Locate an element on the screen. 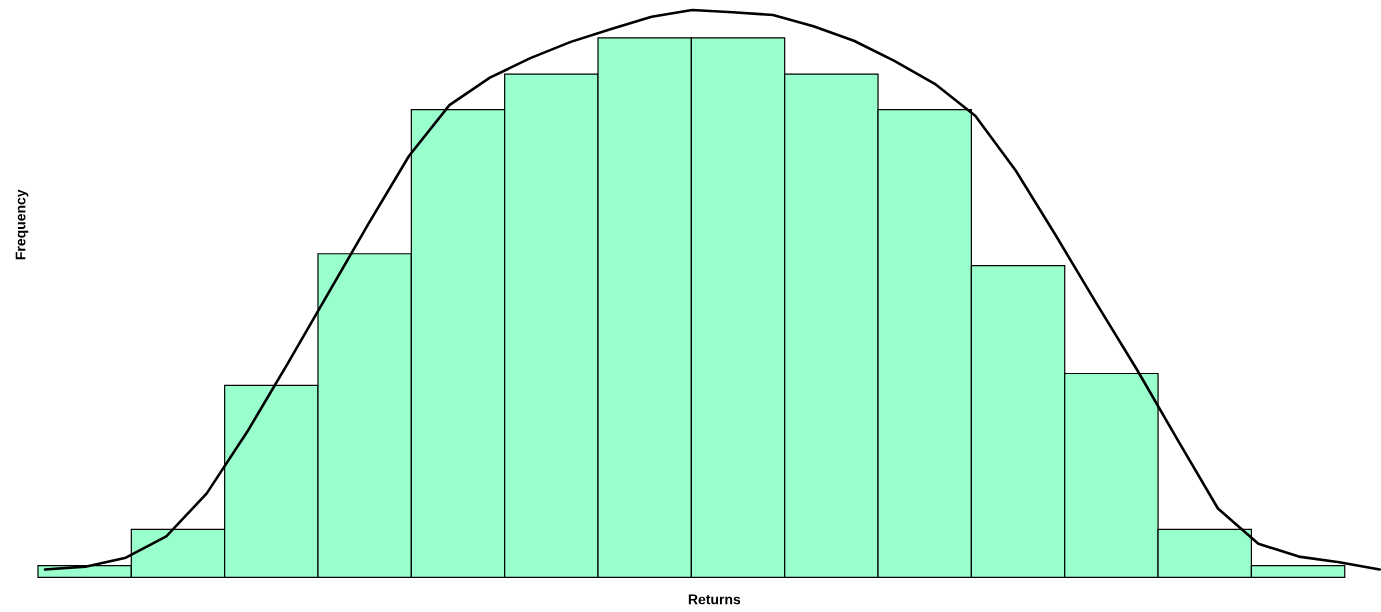  y-axis-title: Frequency is located at coordinates (22, 224).